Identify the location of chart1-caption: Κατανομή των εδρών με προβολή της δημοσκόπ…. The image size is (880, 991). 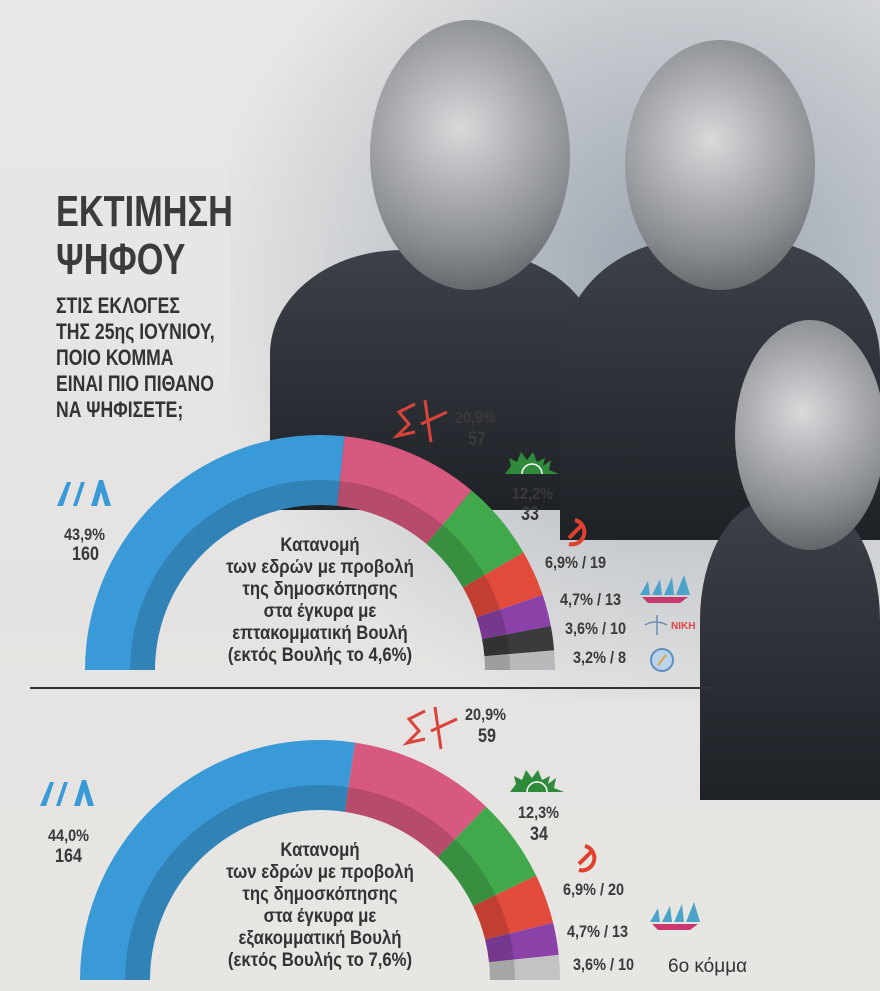
(320, 600).